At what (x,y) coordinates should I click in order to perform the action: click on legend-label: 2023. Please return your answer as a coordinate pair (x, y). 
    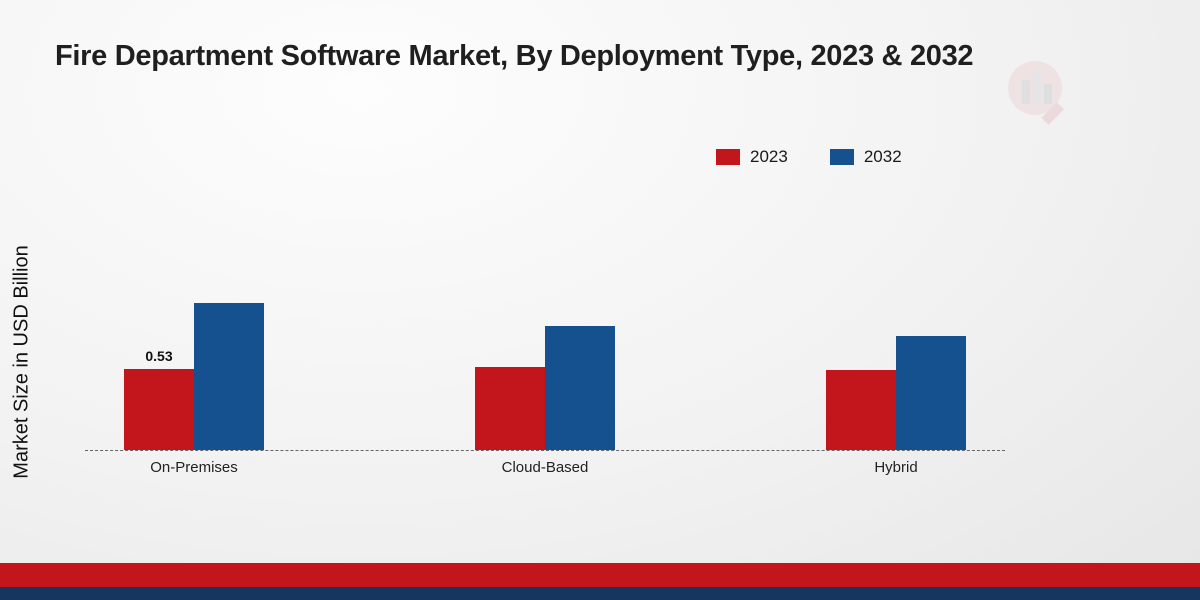
    Looking at the image, I should click on (769, 156).